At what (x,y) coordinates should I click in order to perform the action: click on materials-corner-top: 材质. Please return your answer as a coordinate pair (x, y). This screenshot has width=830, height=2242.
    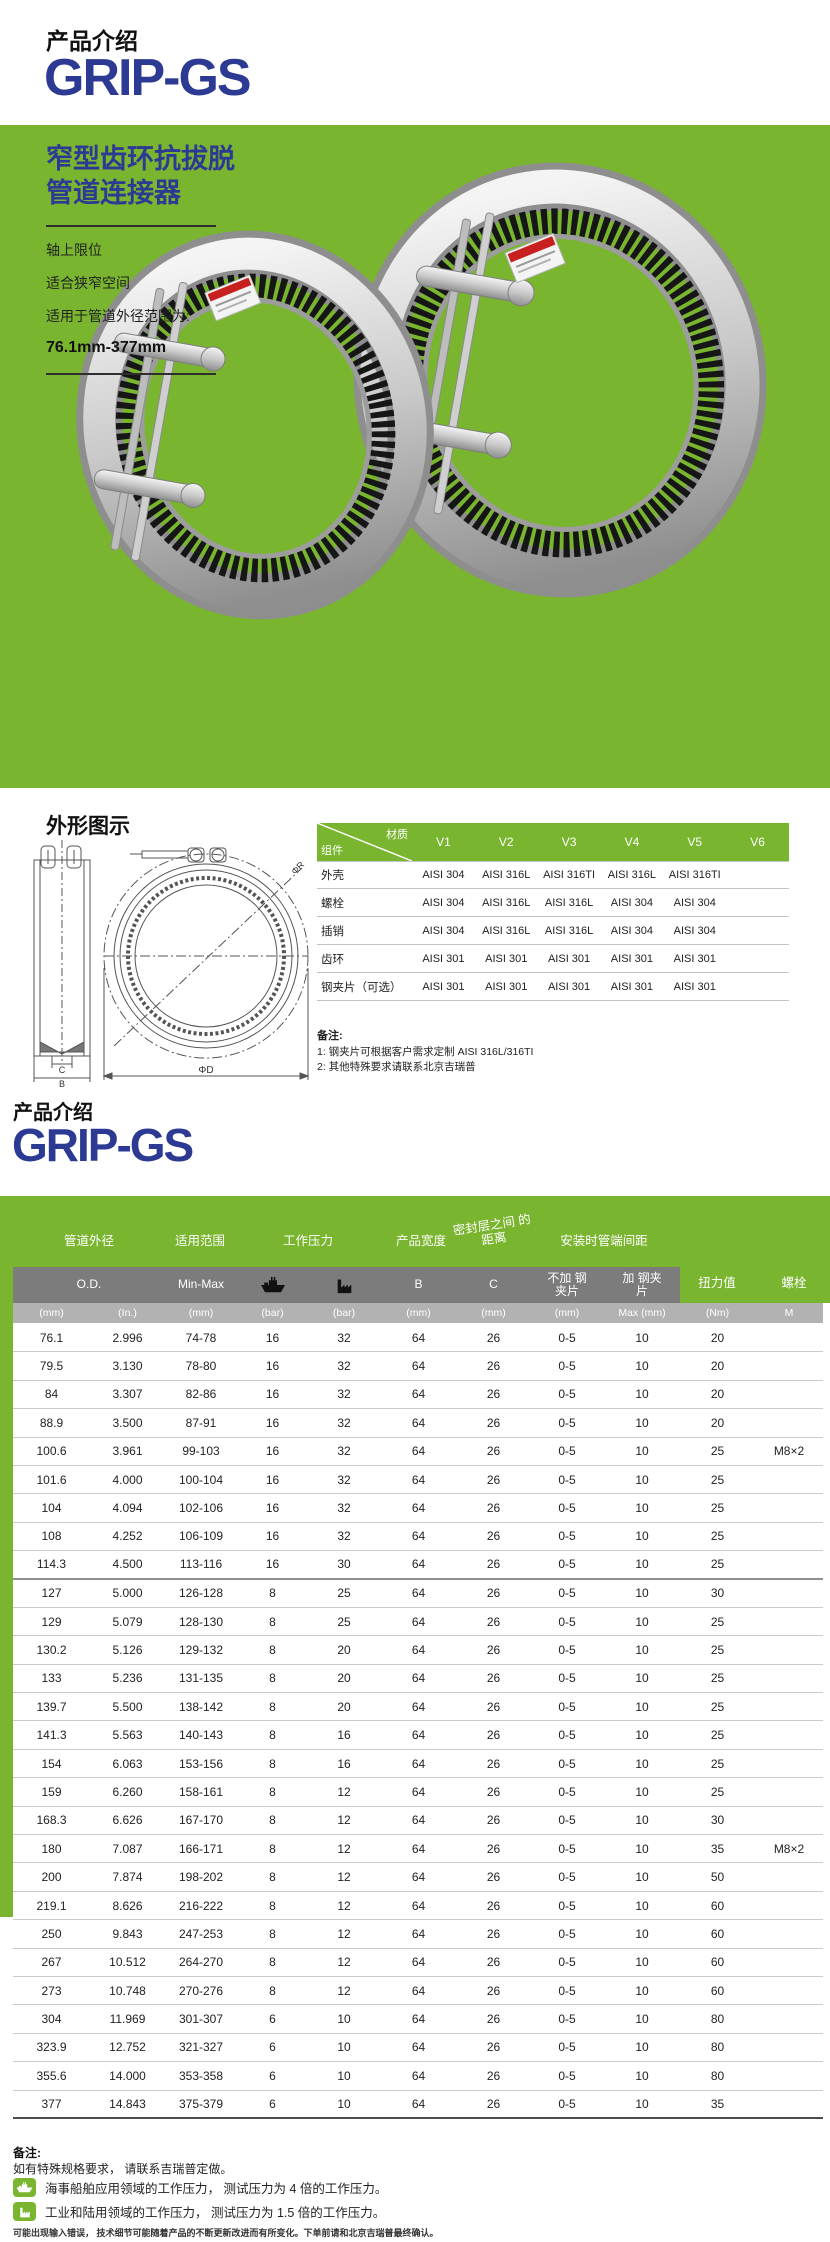
    Looking at the image, I should click on (397, 835).